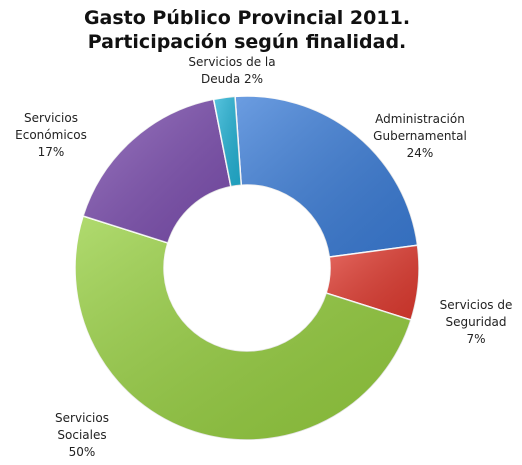  I want to click on slice-label-line: Administración, so click(420, 119).